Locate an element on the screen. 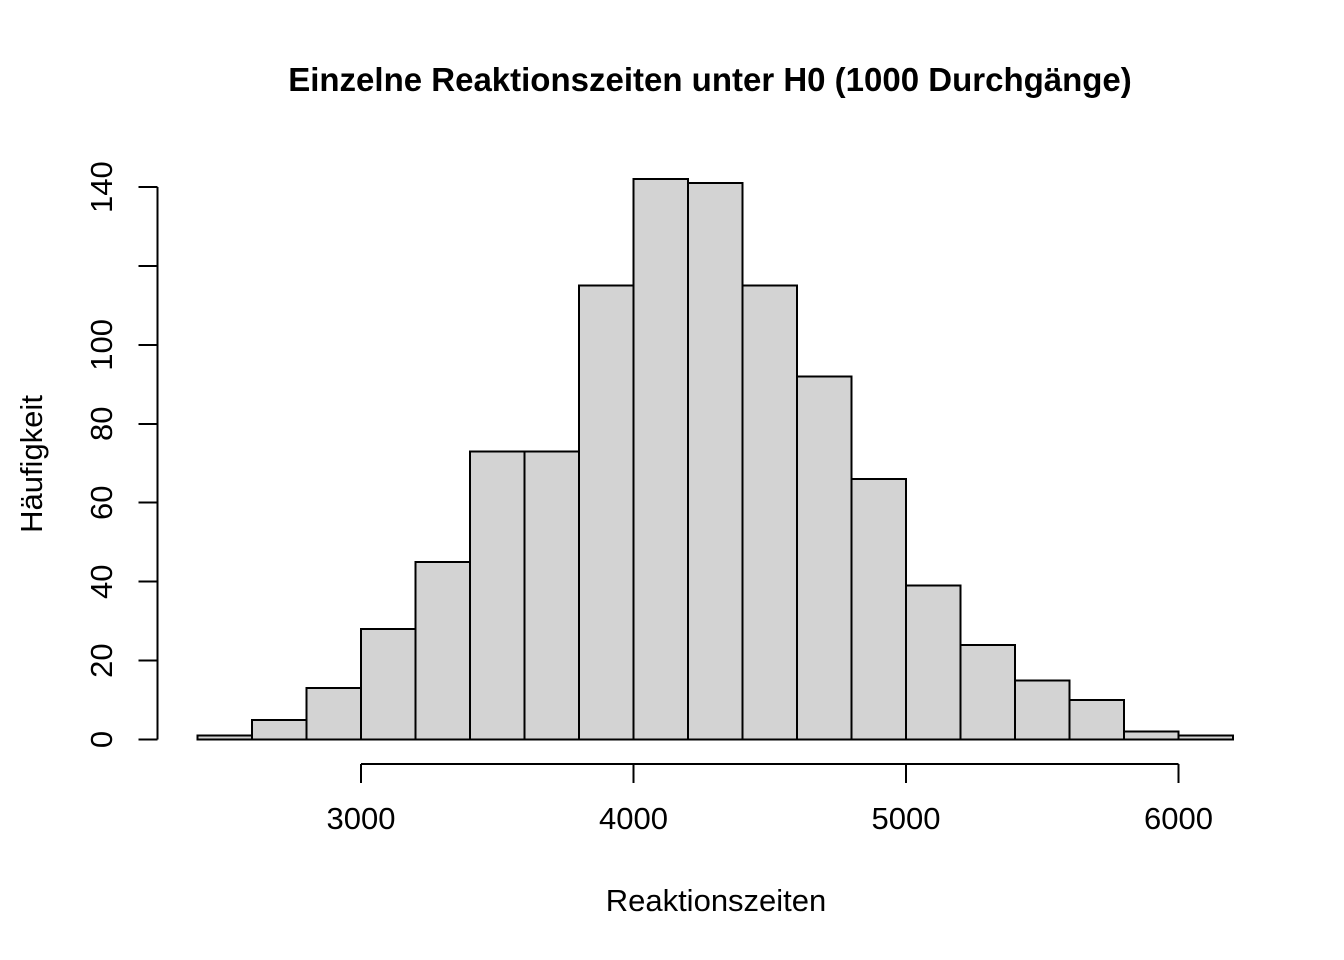 The image size is (1344, 960). x-tick-label: 5000 is located at coordinates (906, 818).